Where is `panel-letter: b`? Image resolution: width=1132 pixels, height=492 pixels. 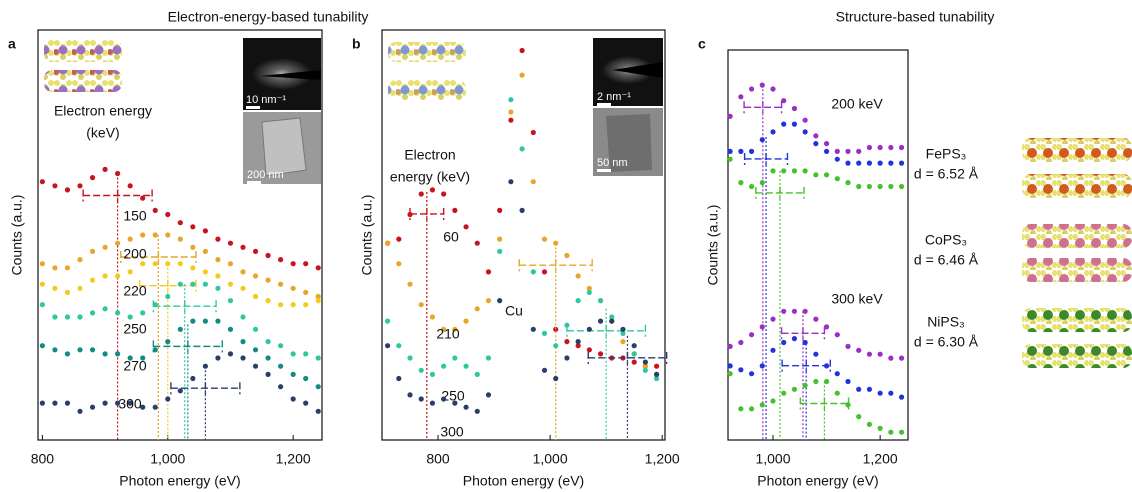
panel-letter: b is located at coordinates (356, 44).